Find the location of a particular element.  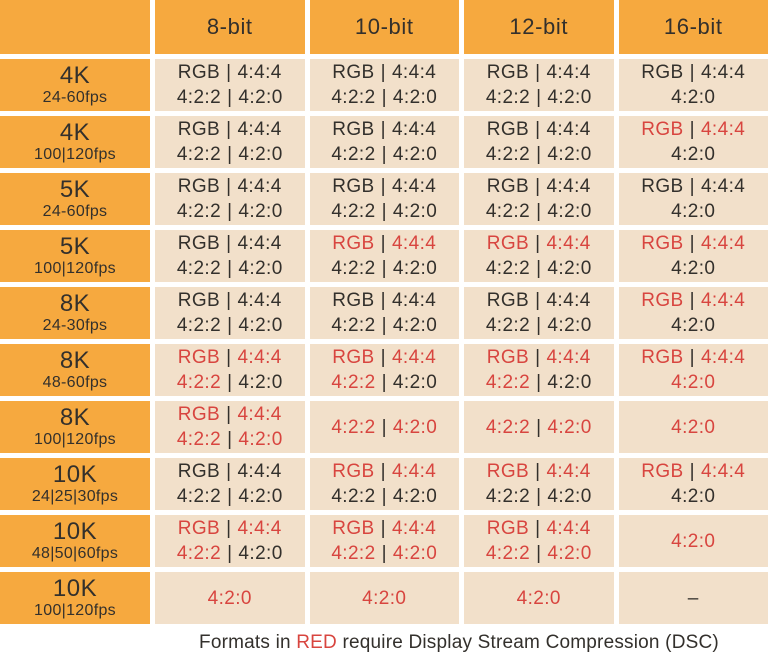

row-label-framerate: 48|50|60fps is located at coordinates (75, 554).